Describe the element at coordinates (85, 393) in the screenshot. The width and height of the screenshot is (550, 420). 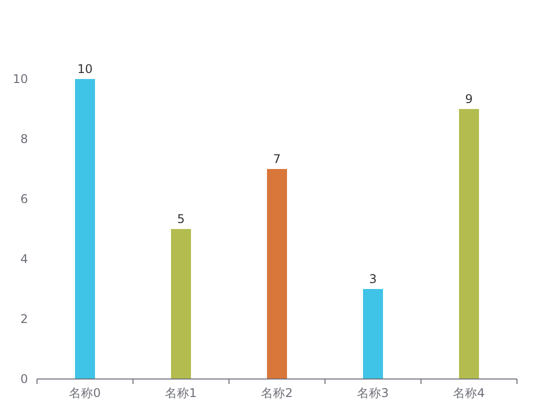
I see `x-tick-label: 名称0` at that location.